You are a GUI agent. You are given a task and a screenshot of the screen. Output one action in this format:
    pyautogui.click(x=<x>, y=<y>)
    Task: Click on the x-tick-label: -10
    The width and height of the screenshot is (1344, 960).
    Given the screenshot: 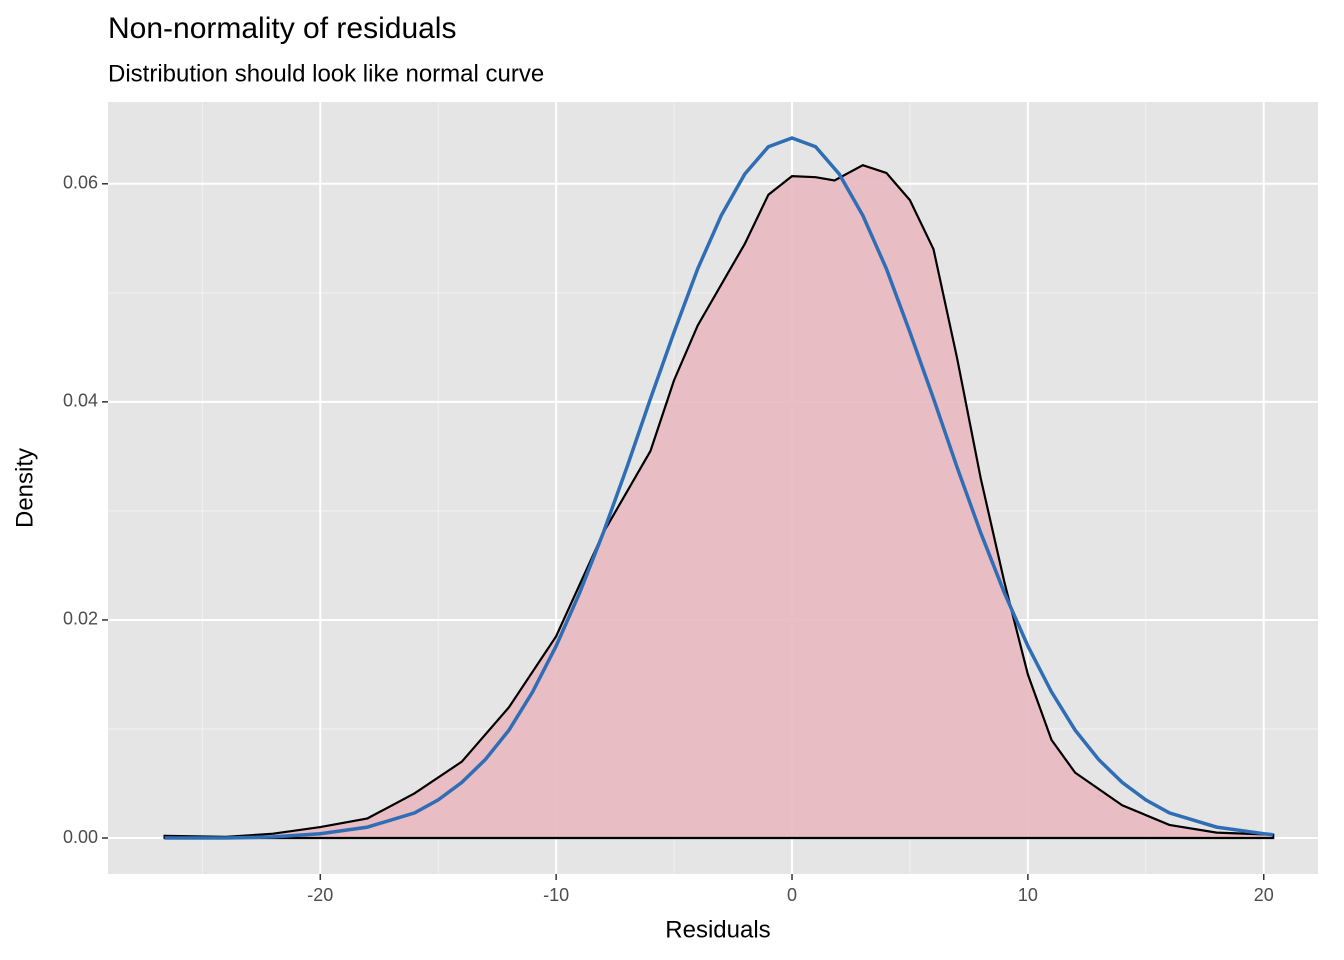 What is the action you would take?
    pyautogui.click(x=556, y=895)
    